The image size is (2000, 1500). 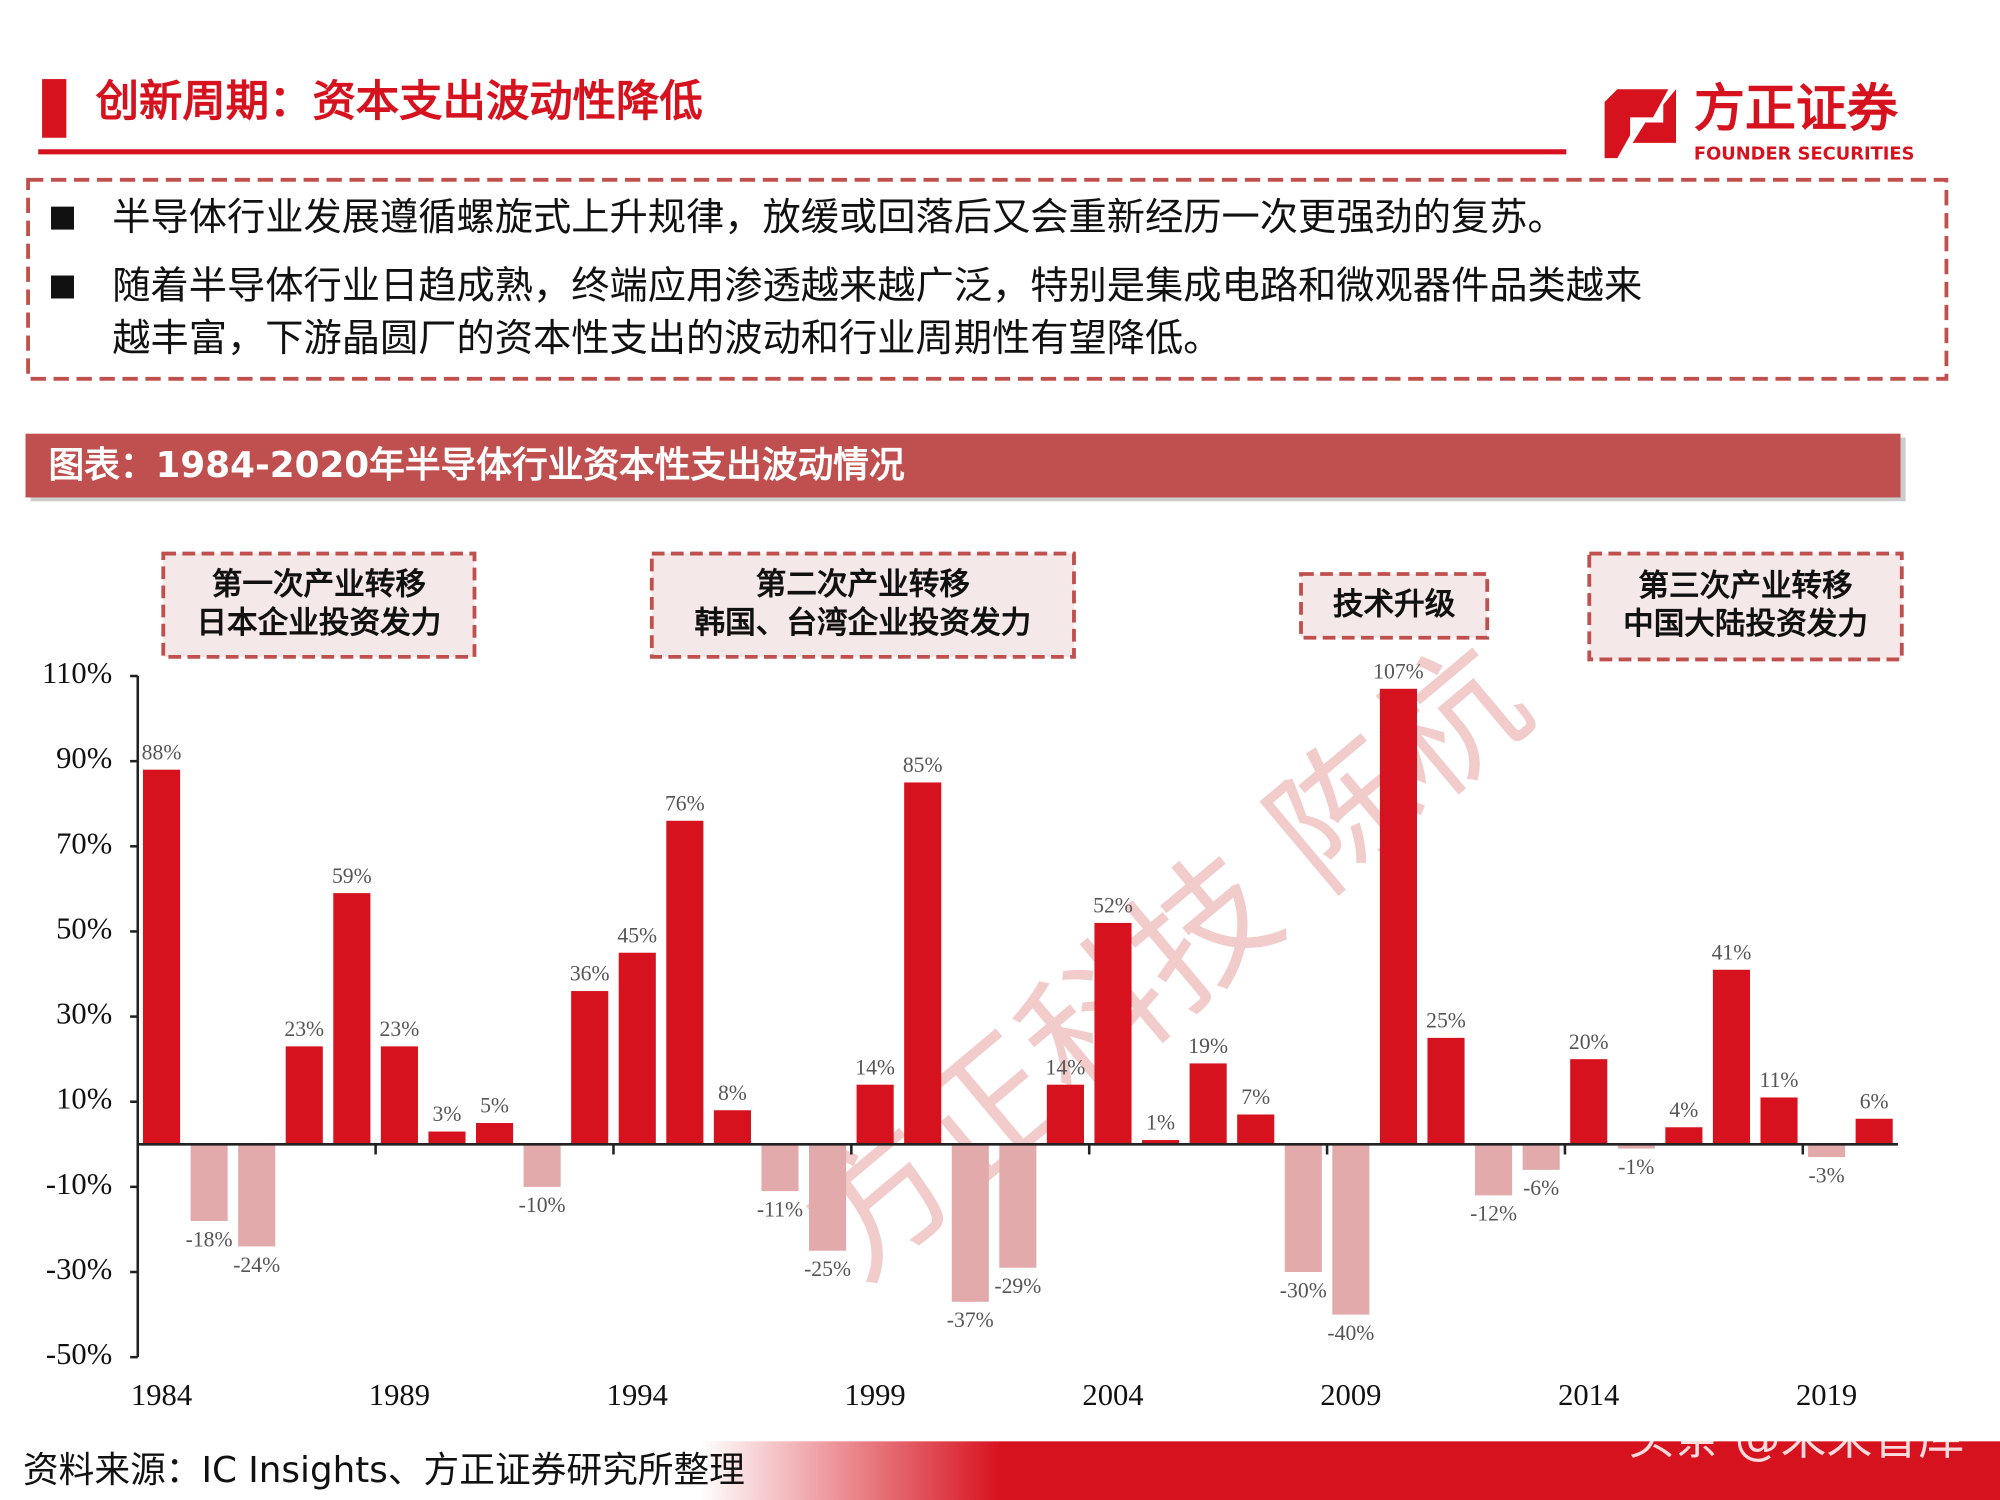 I want to click on y-tick-label: 70%, so click(x=84, y=843).